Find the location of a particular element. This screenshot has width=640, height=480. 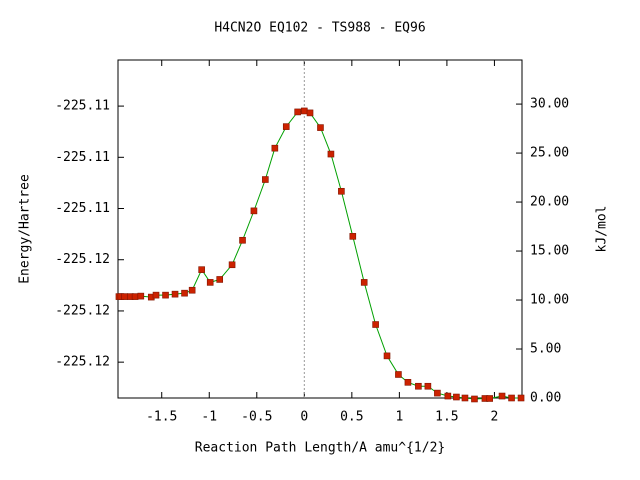

y-axis-label: Energy/Hartree is located at coordinates (25, 229).